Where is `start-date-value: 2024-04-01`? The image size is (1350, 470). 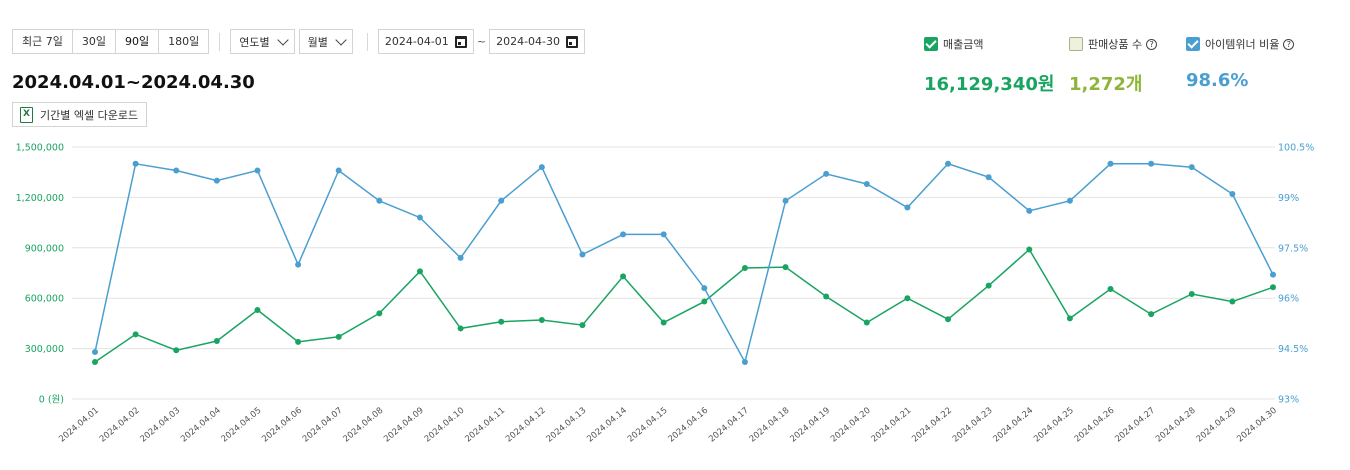
start-date-value: 2024-04-01 is located at coordinates (416, 41).